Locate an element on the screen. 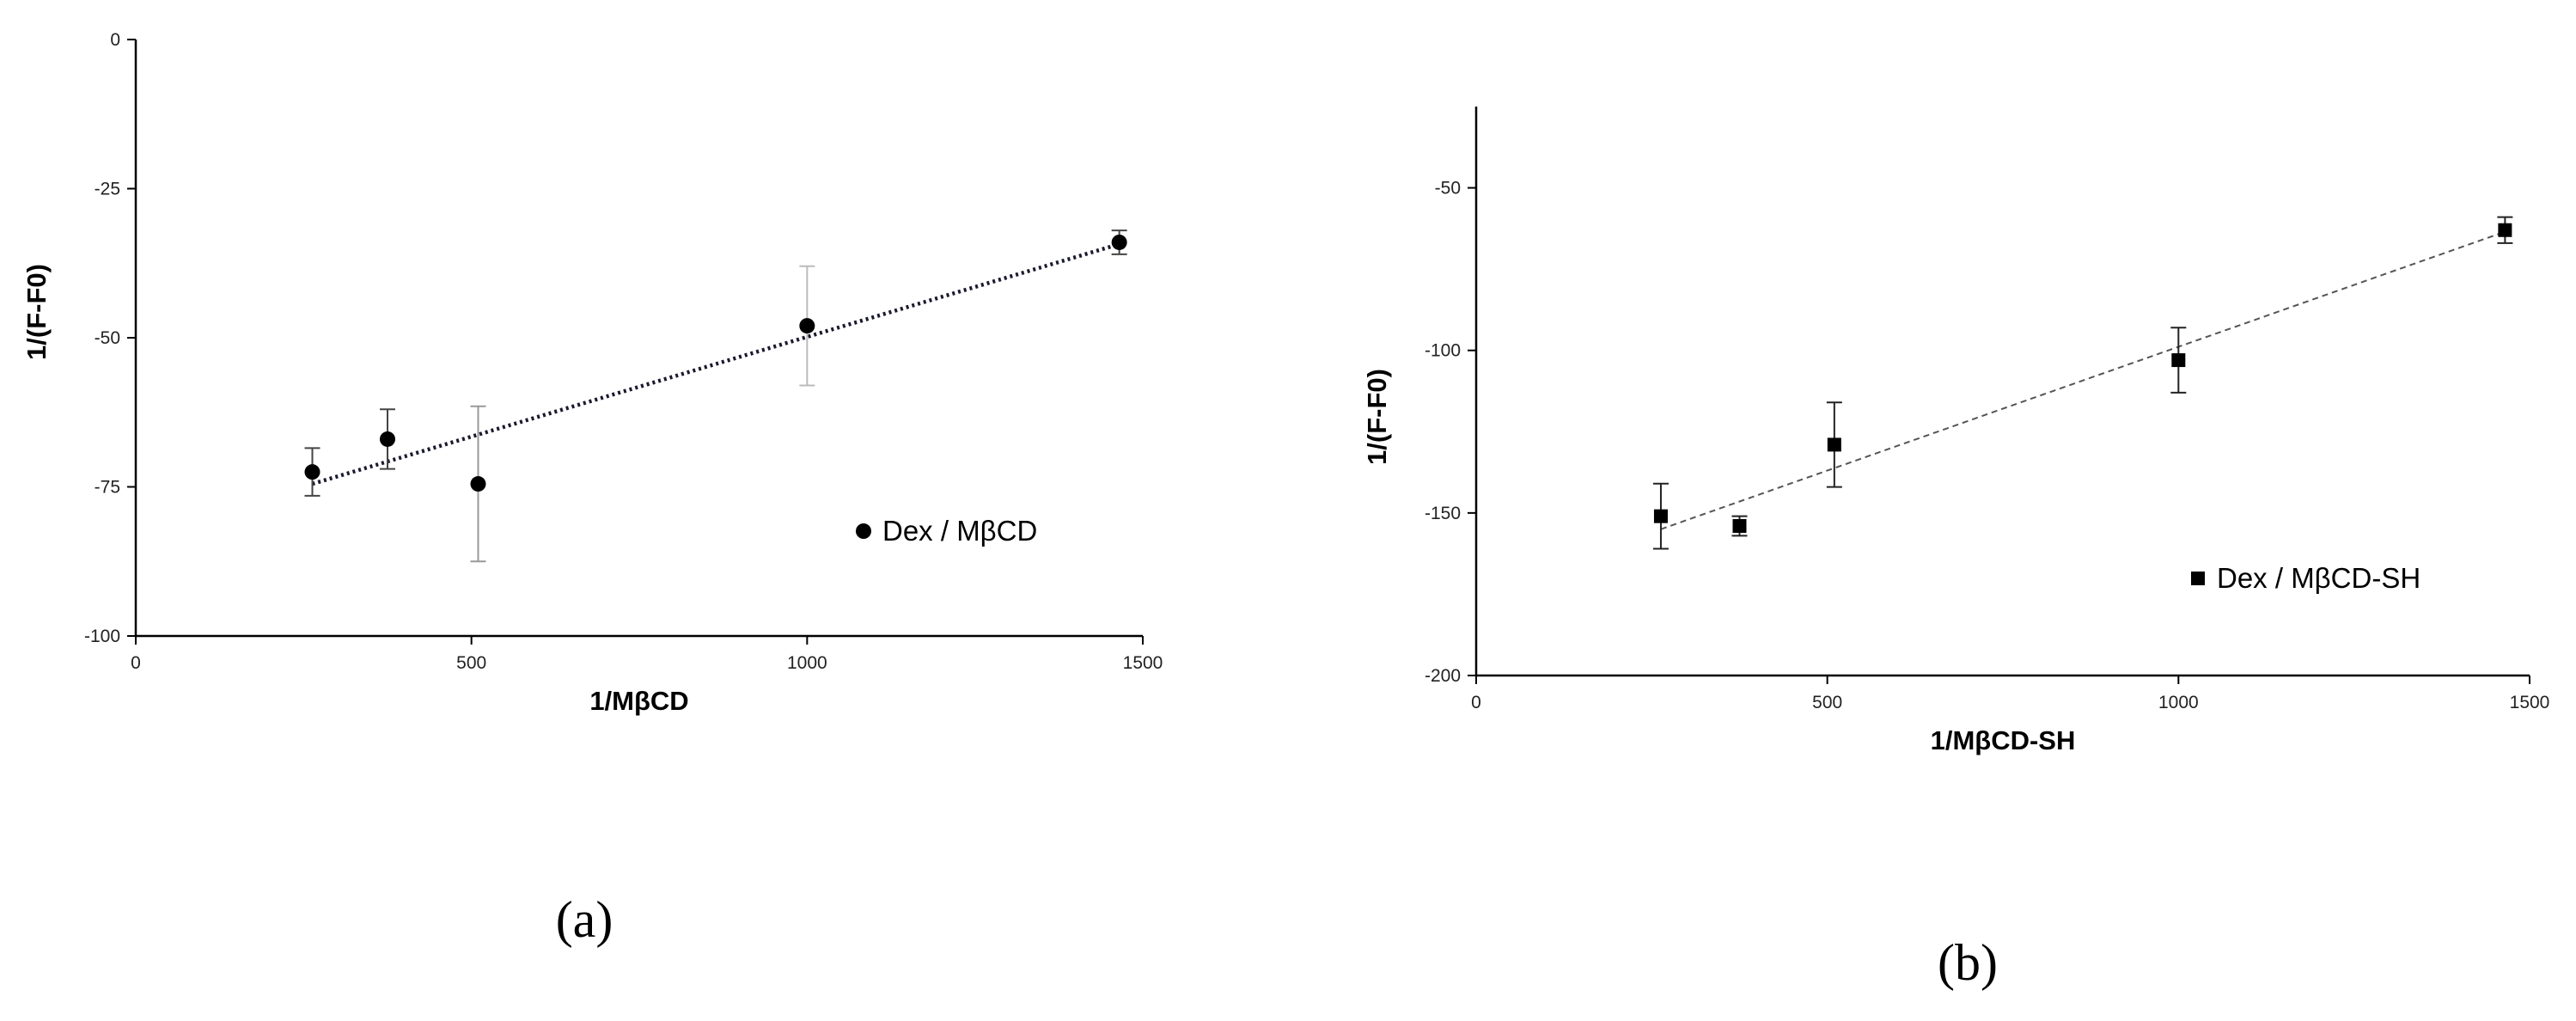 This screenshot has width=2576, height=1021. y-tick-label: -200 is located at coordinates (1443, 676).